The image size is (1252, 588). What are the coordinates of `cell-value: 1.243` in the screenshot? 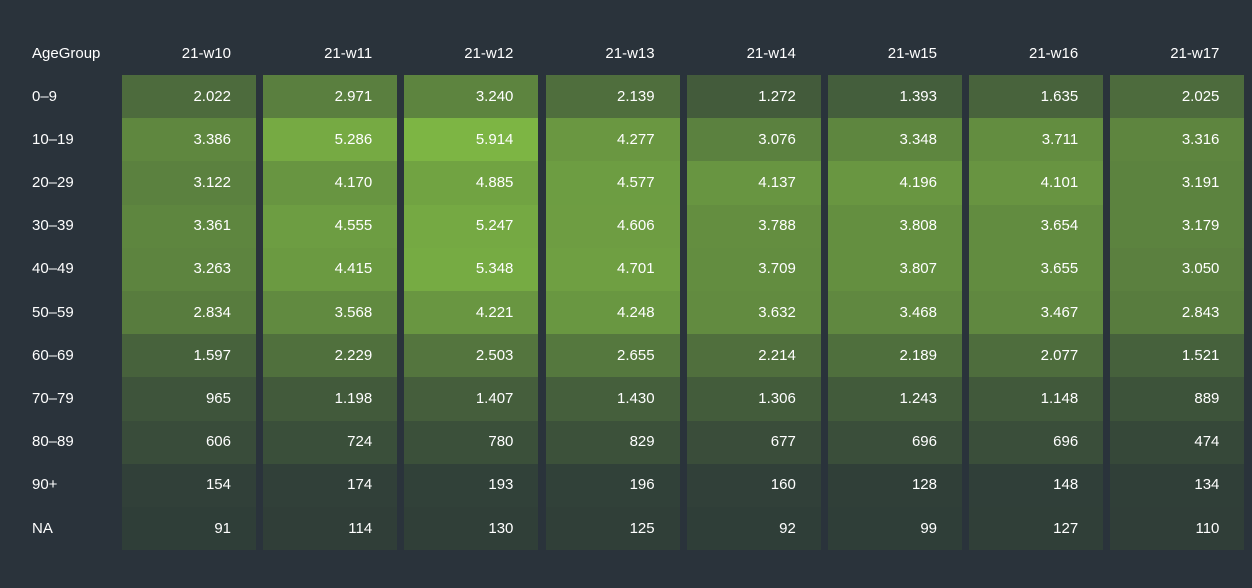 It's located at (918, 398).